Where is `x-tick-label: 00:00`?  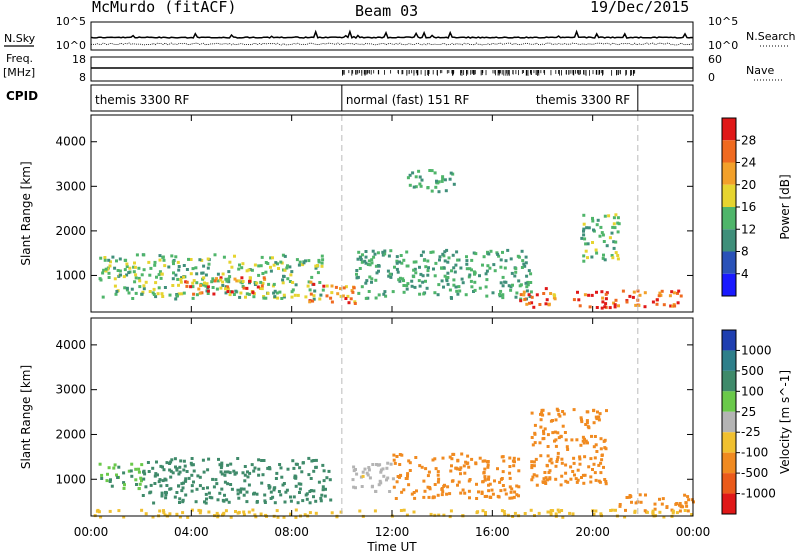
x-tick-label: 00:00 is located at coordinates (693, 532).